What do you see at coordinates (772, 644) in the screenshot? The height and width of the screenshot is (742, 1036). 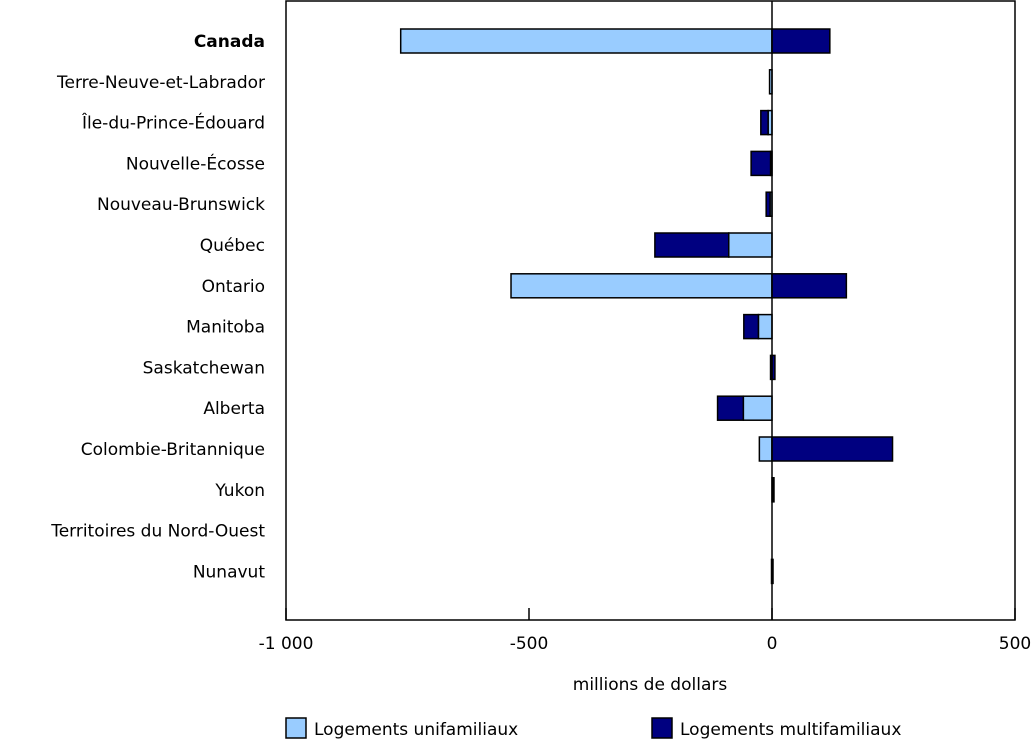 I see `x-tick-label: 0` at bounding box center [772, 644].